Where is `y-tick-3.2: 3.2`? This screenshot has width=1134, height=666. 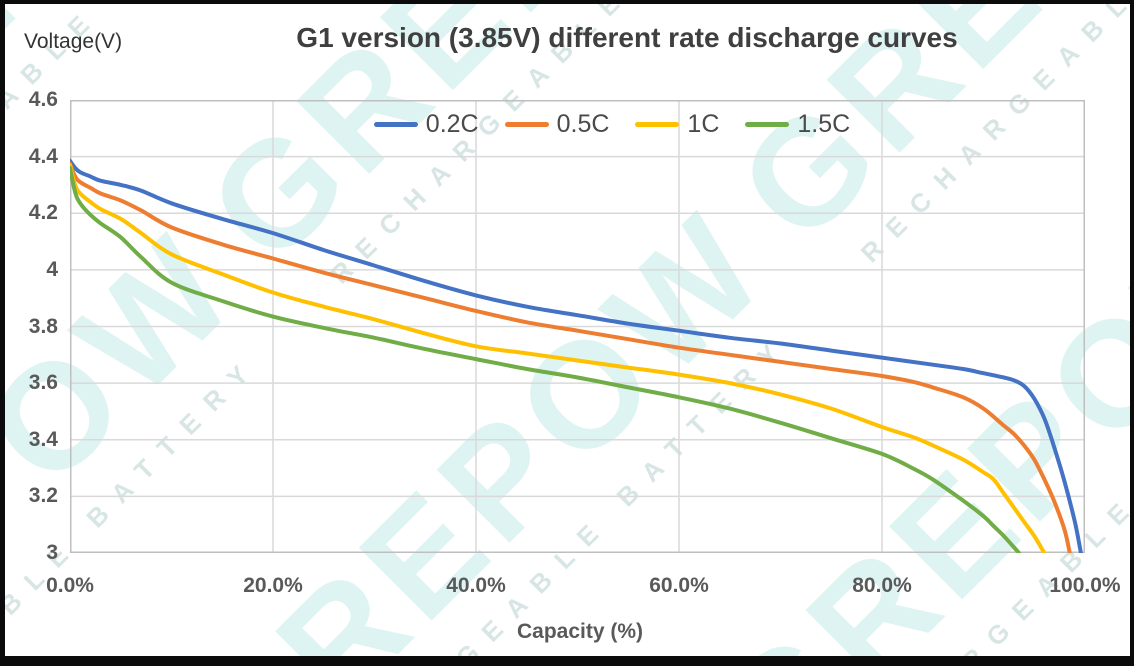
y-tick-3.2: 3.2 is located at coordinates (43, 496).